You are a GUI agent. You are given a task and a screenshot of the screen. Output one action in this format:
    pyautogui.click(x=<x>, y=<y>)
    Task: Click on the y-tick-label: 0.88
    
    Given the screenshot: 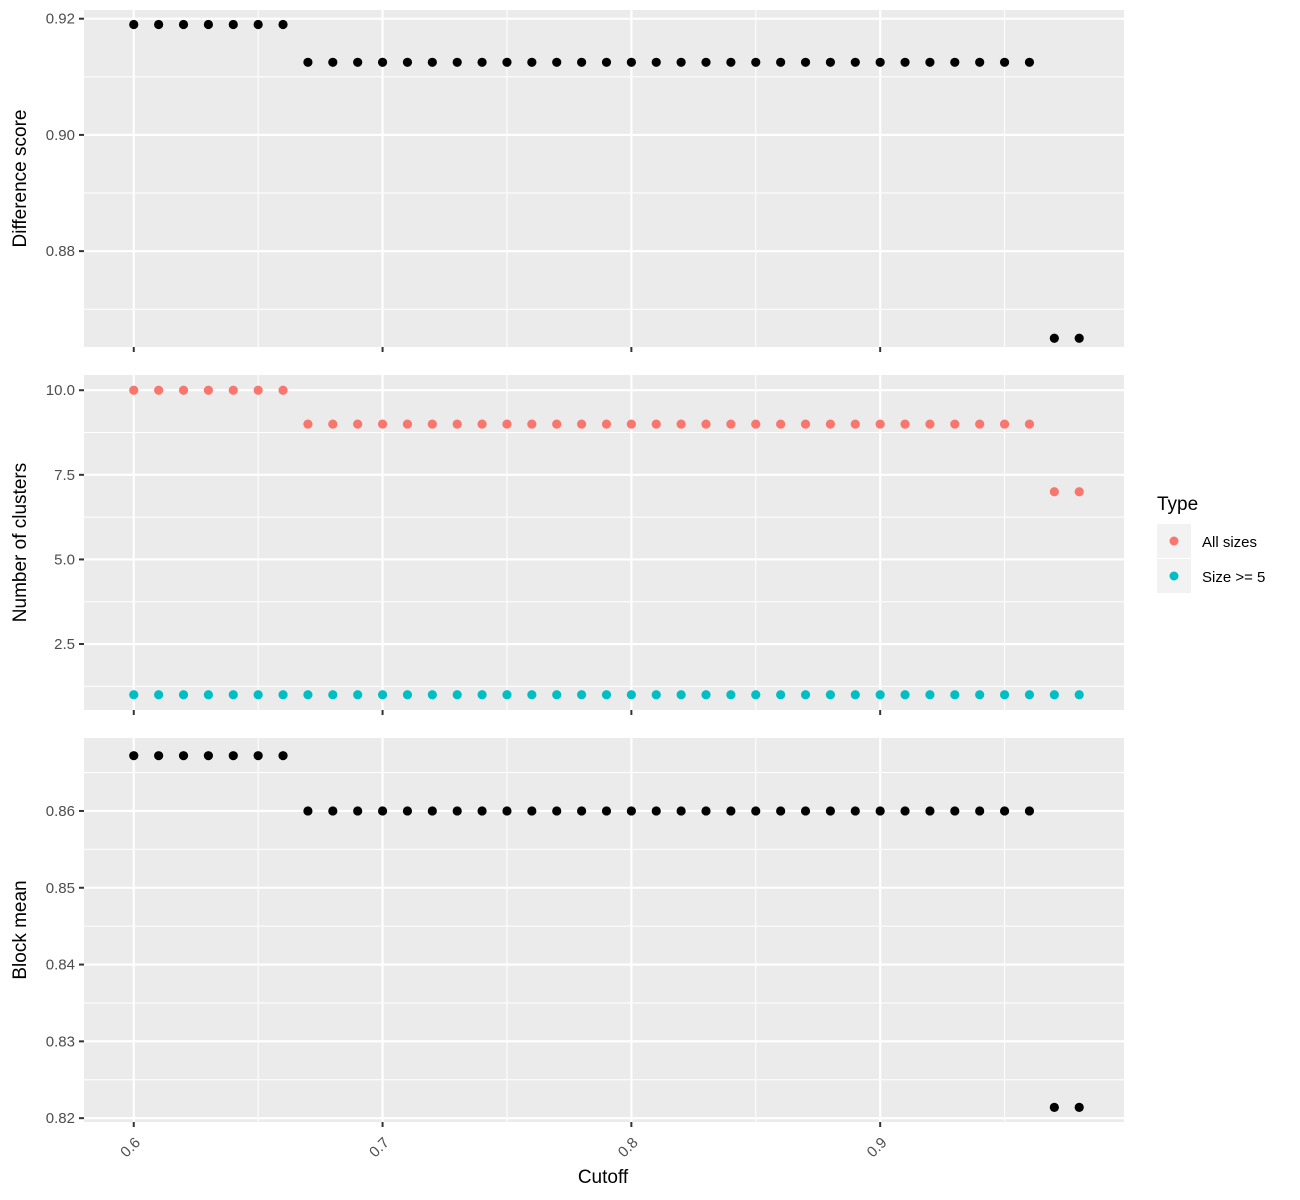 What is the action you would take?
    pyautogui.click(x=60, y=251)
    